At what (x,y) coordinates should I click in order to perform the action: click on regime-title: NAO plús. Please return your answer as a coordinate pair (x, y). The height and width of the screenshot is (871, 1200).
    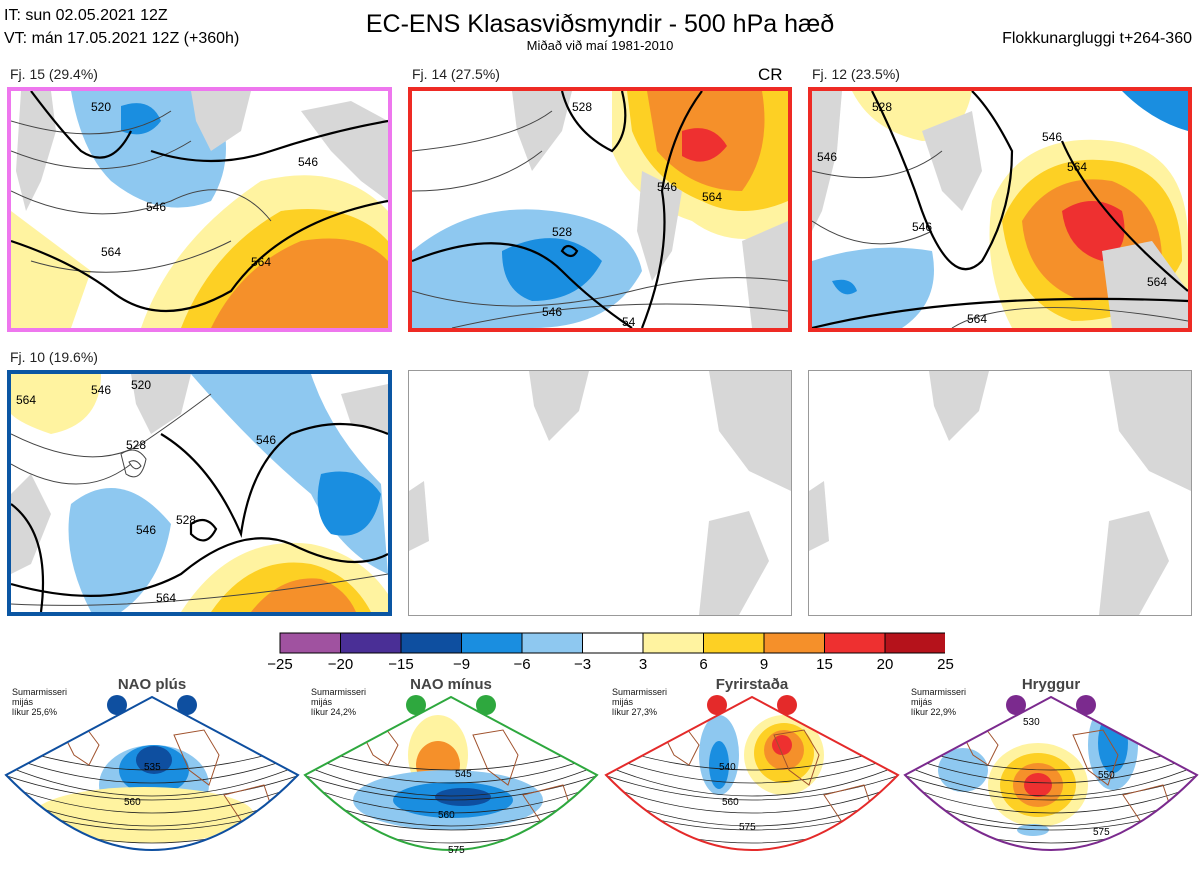
    Looking at the image, I should click on (152, 684).